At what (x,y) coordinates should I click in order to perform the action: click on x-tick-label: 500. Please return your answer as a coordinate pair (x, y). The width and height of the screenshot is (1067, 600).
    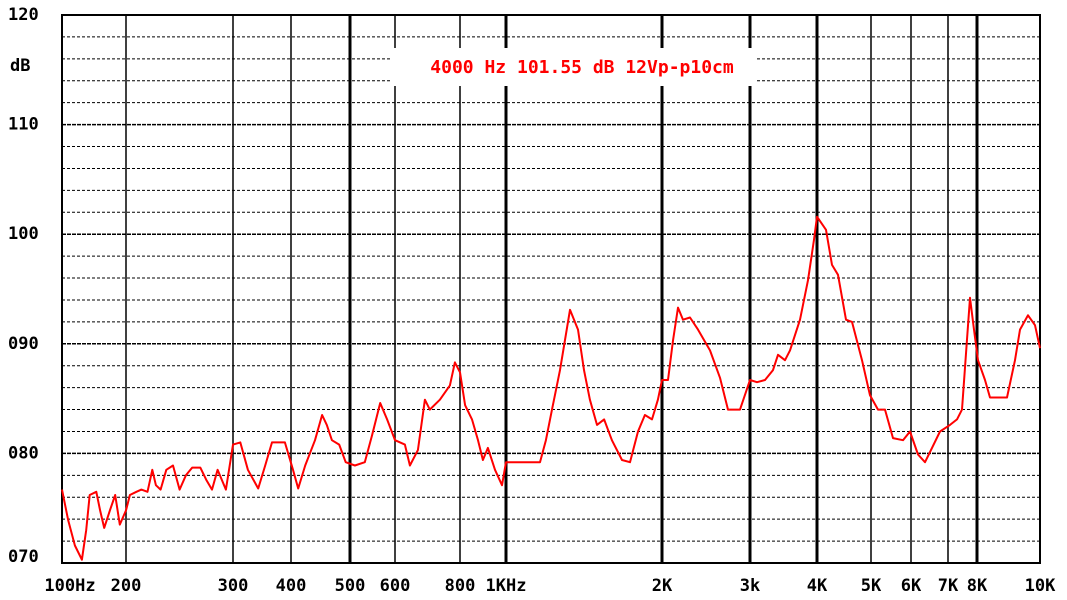
    Looking at the image, I should click on (350, 586).